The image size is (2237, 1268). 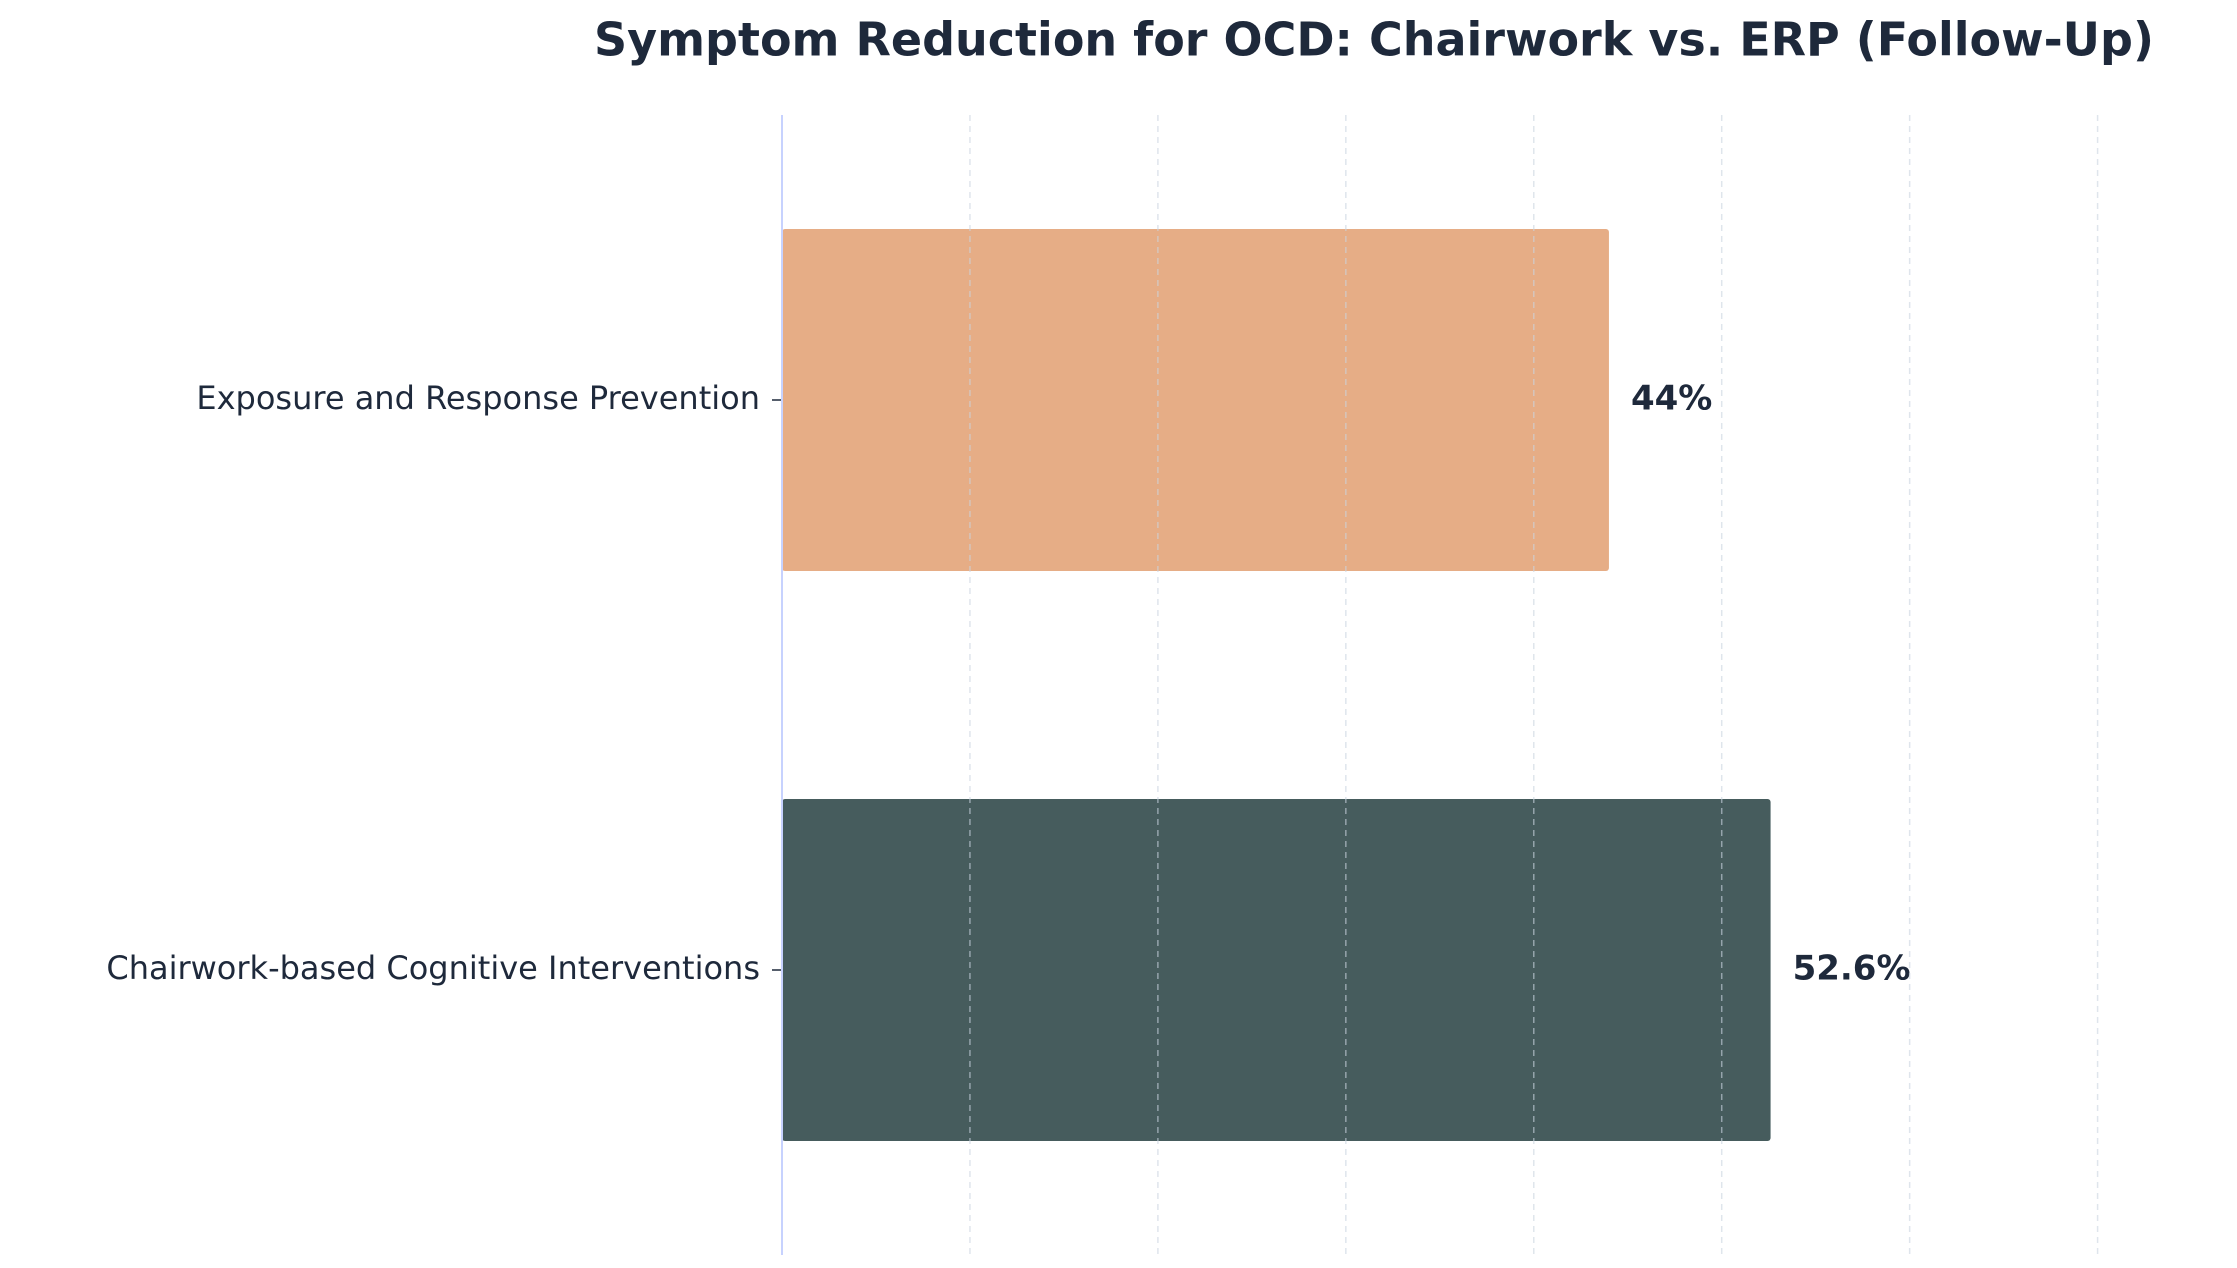 I want to click on y-tick-label: Chairwork-based Cognitive Interventions, so click(x=433, y=968).